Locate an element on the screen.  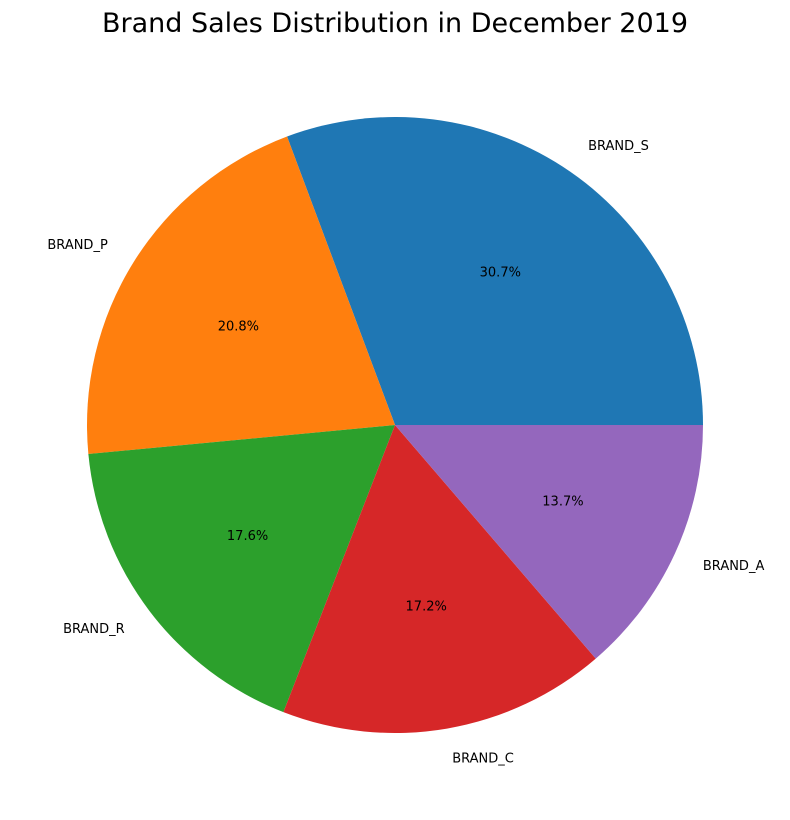
slice-percent-brand-p: 20.8% is located at coordinates (238, 326).